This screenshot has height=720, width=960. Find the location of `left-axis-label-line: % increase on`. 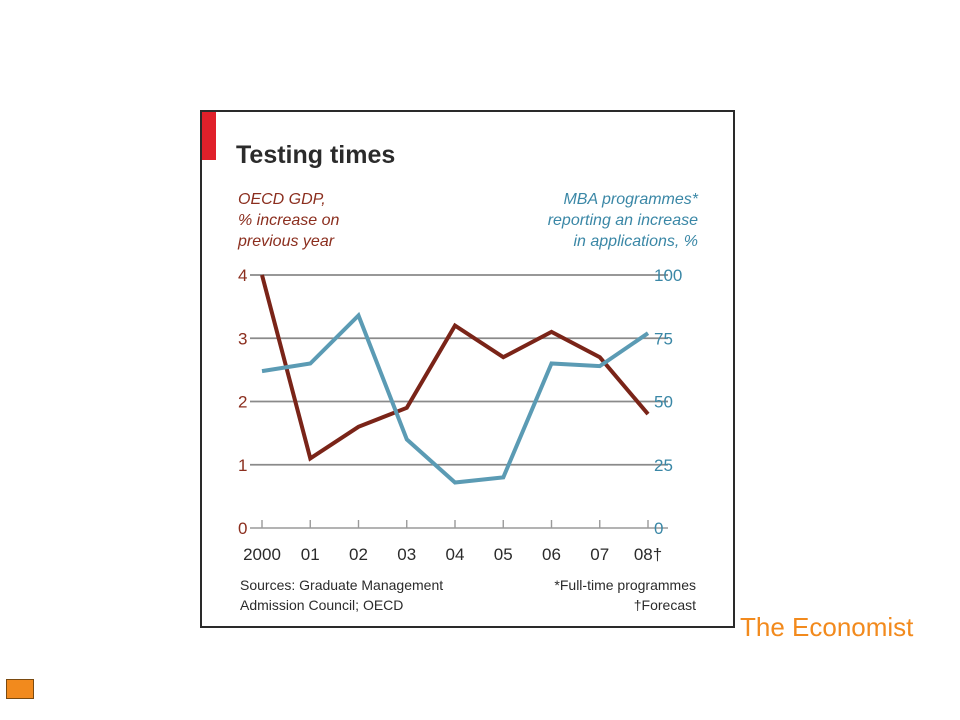

left-axis-label-line: % increase on is located at coordinates (288, 220).